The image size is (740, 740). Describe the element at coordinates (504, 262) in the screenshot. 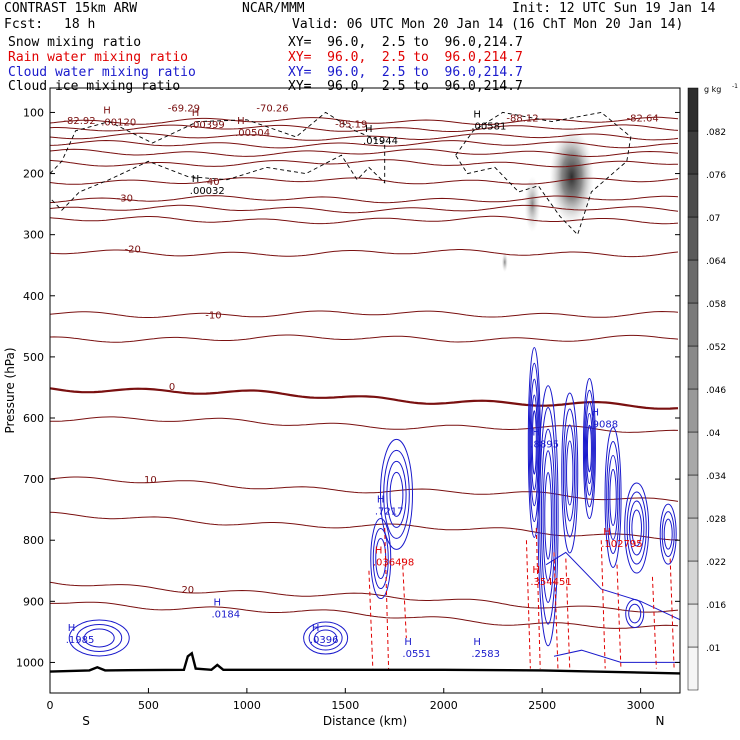

I see `snow-shade-small` at that location.